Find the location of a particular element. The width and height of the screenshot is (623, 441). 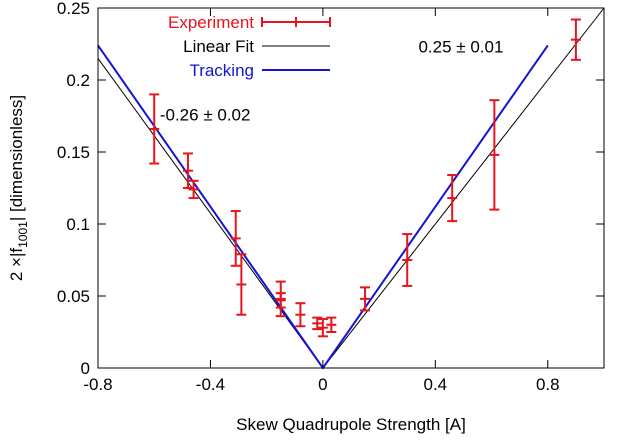

y-axis-label: 2 ×|f1001| [dimensionless] is located at coordinates (18, 188).